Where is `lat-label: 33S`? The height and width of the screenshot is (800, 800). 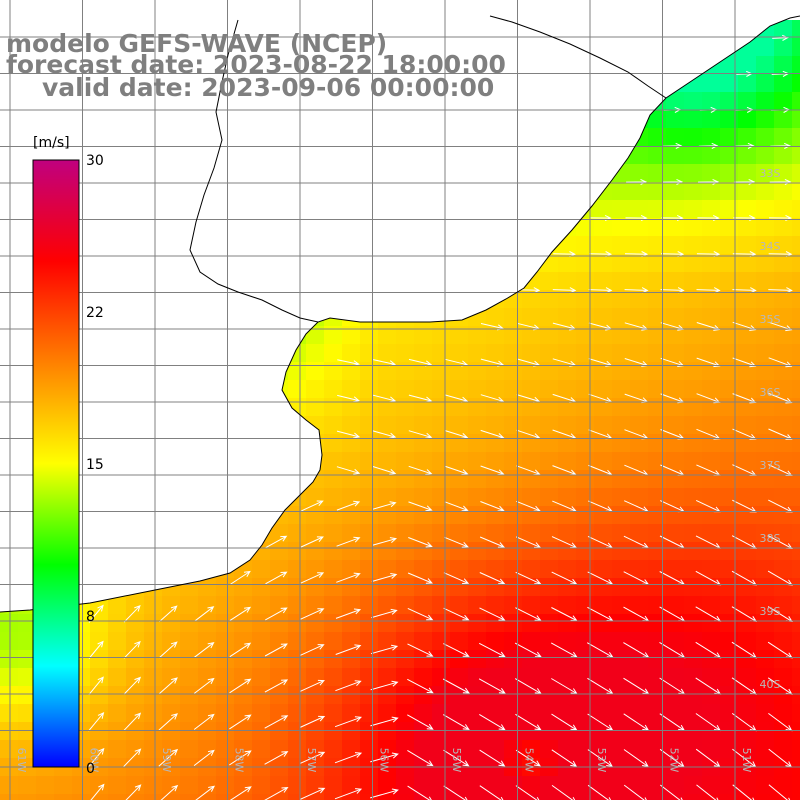
lat-label: 33S is located at coordinates (770, 173).